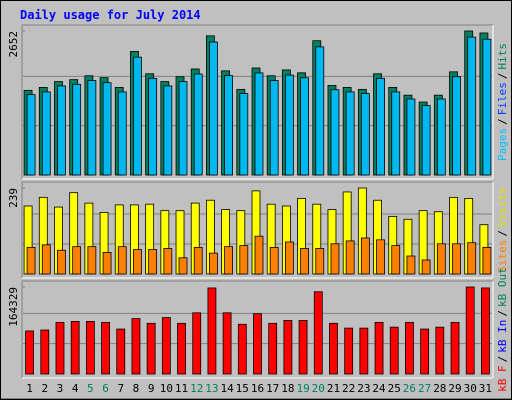  What do you see at coordinates (13, 198) in the screenshot?
I see `y-tick-label: 239` at bounding box center [13, 198].